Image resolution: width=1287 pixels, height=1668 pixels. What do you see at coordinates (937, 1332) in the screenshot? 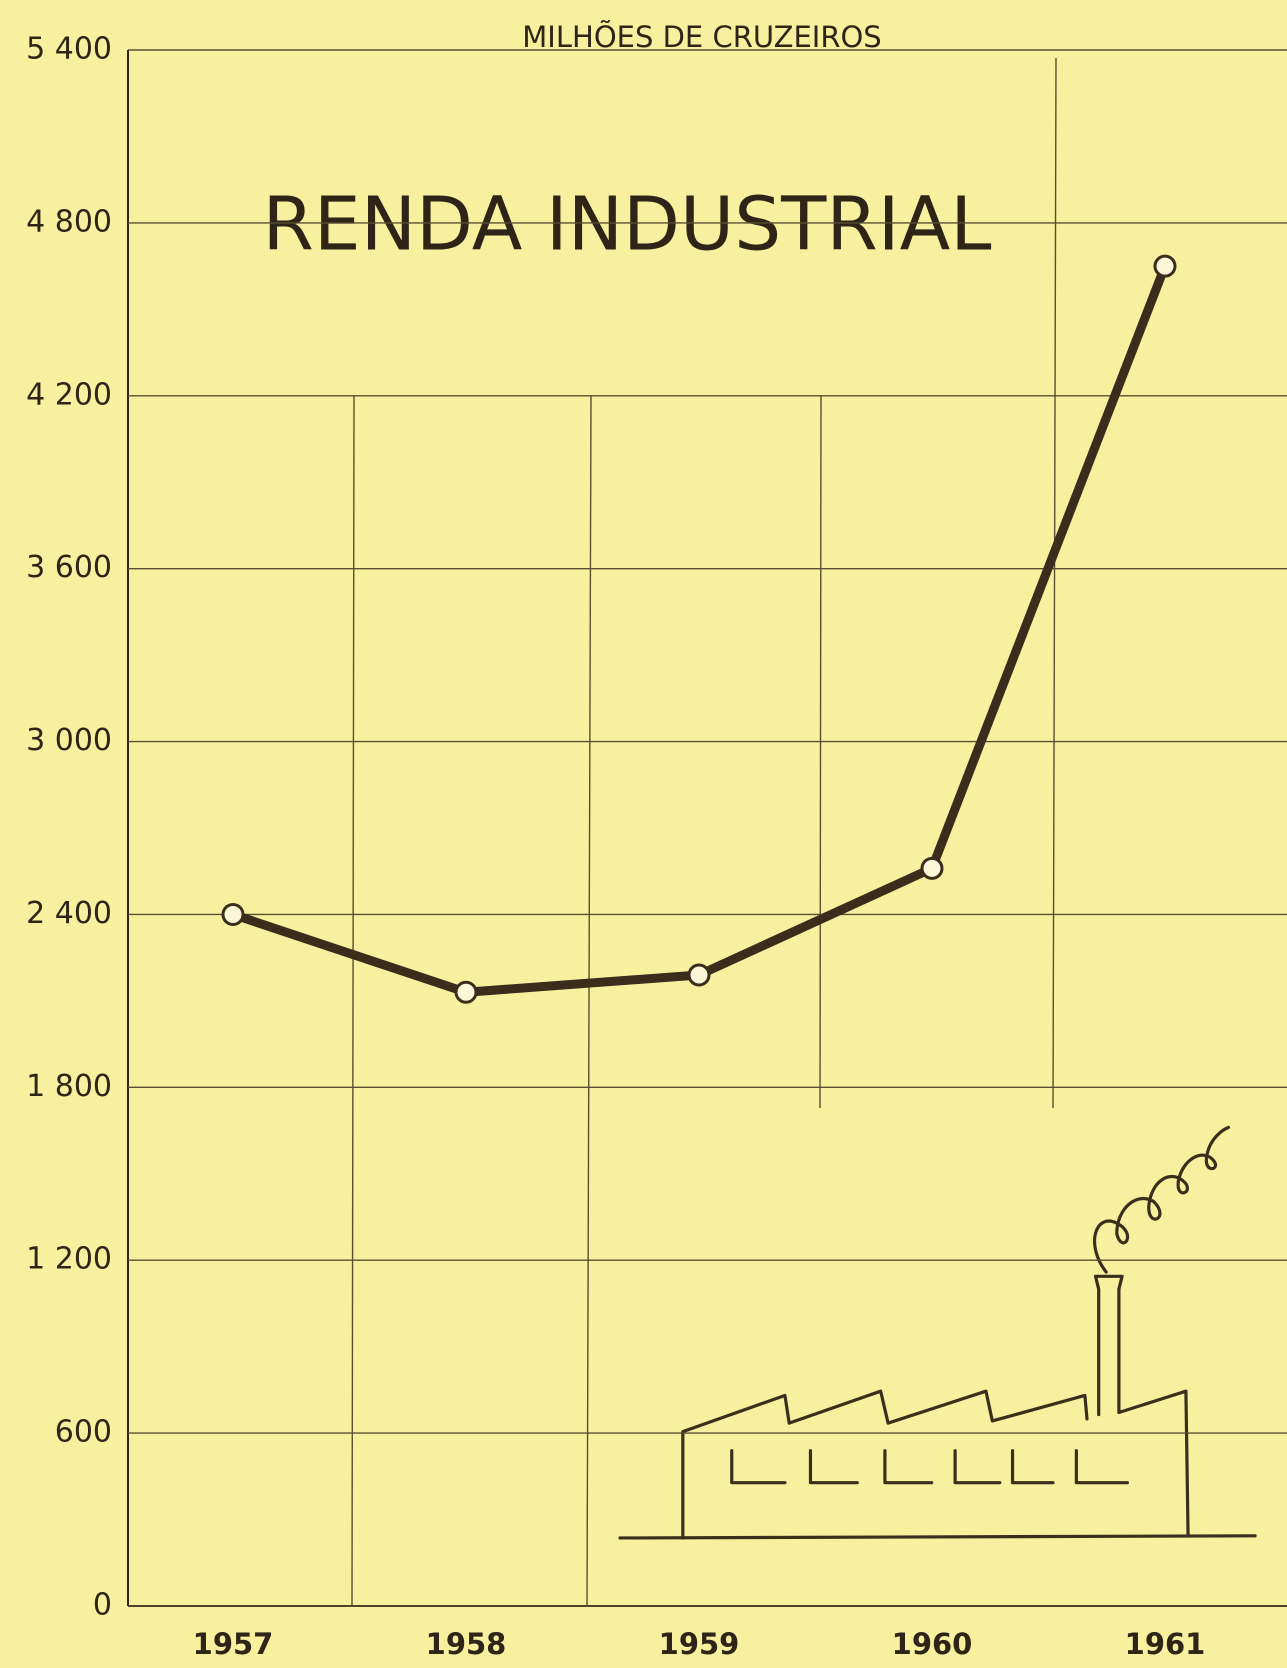
I see `factory-illustration` at bounding box center [937, 1332].